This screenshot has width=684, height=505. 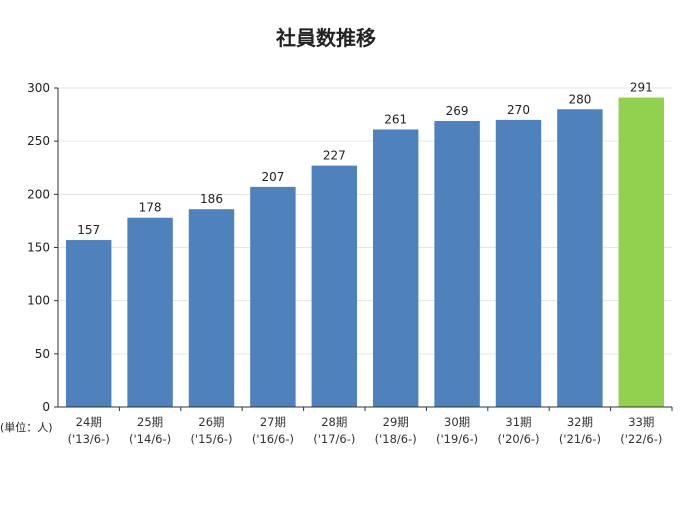 What do you see at coordinates (580, 422) in the screenshot?
I see `x-category-label: 32期` at bounding box center [580, 422].